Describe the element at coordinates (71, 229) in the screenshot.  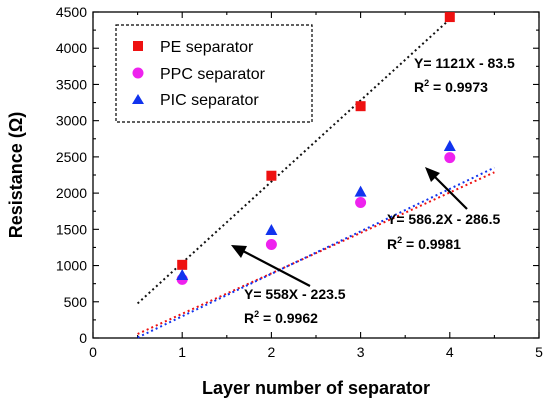
I see `y-tick-label: 1500` at that location.